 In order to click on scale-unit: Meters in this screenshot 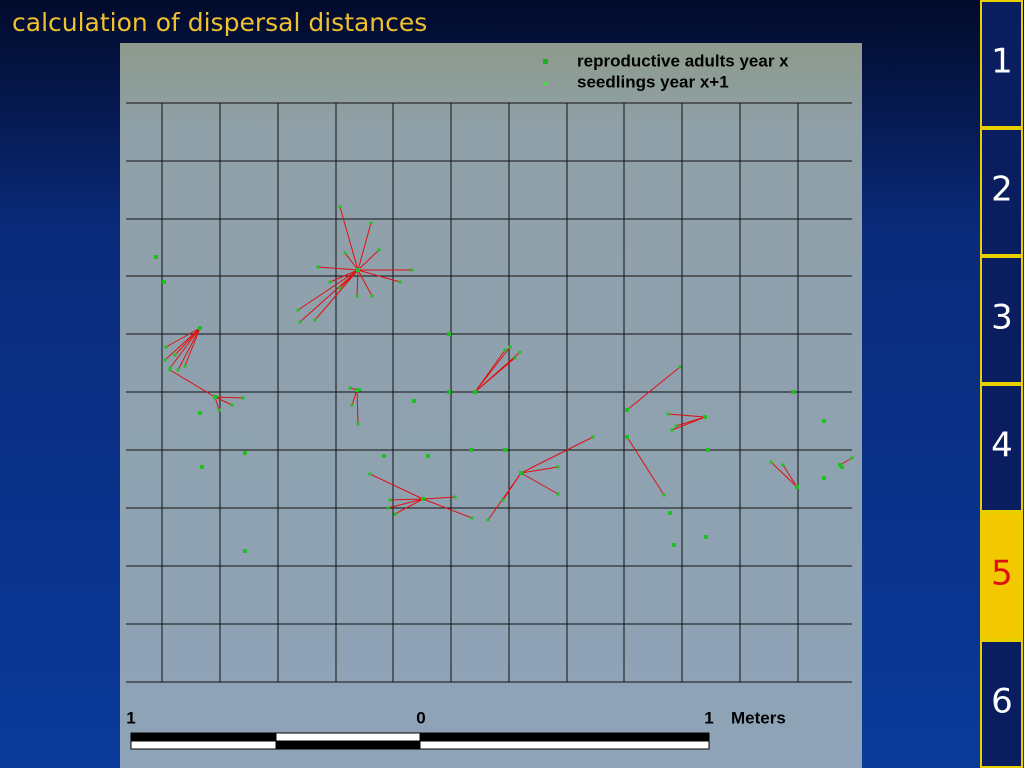, I will do `click(758, 717)`.